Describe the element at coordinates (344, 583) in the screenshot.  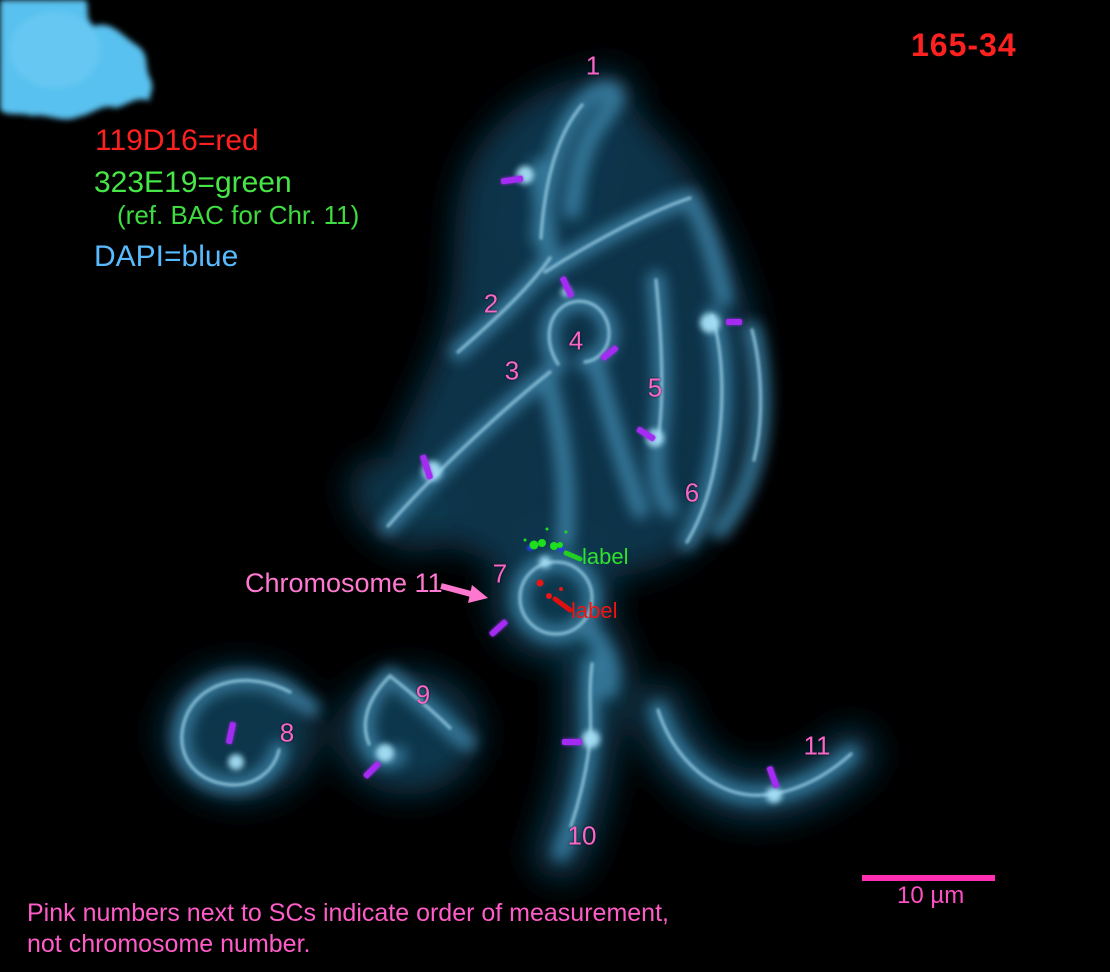
I see `chromosome11-label: Chromosome 11` at that location.